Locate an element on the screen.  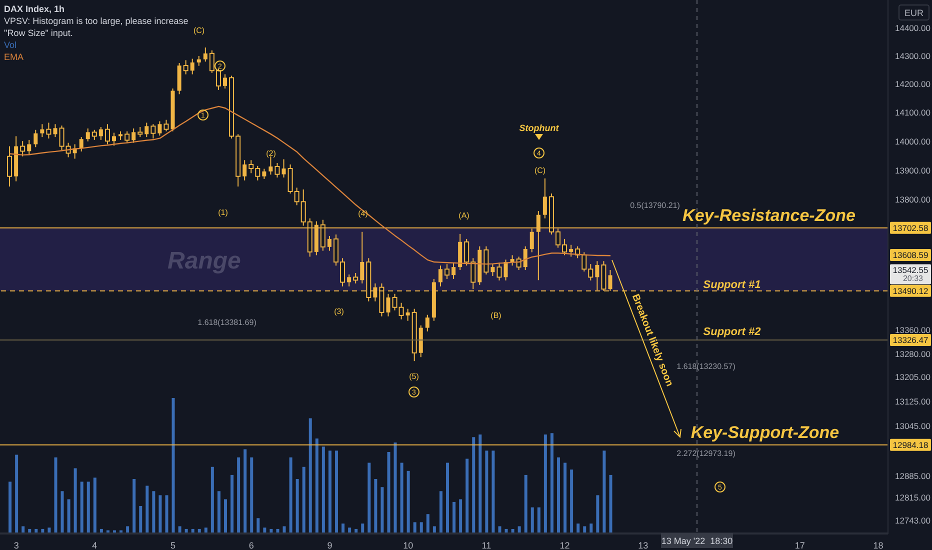
y-tick-label: 14400.00 is located at coordinates (913, 27).